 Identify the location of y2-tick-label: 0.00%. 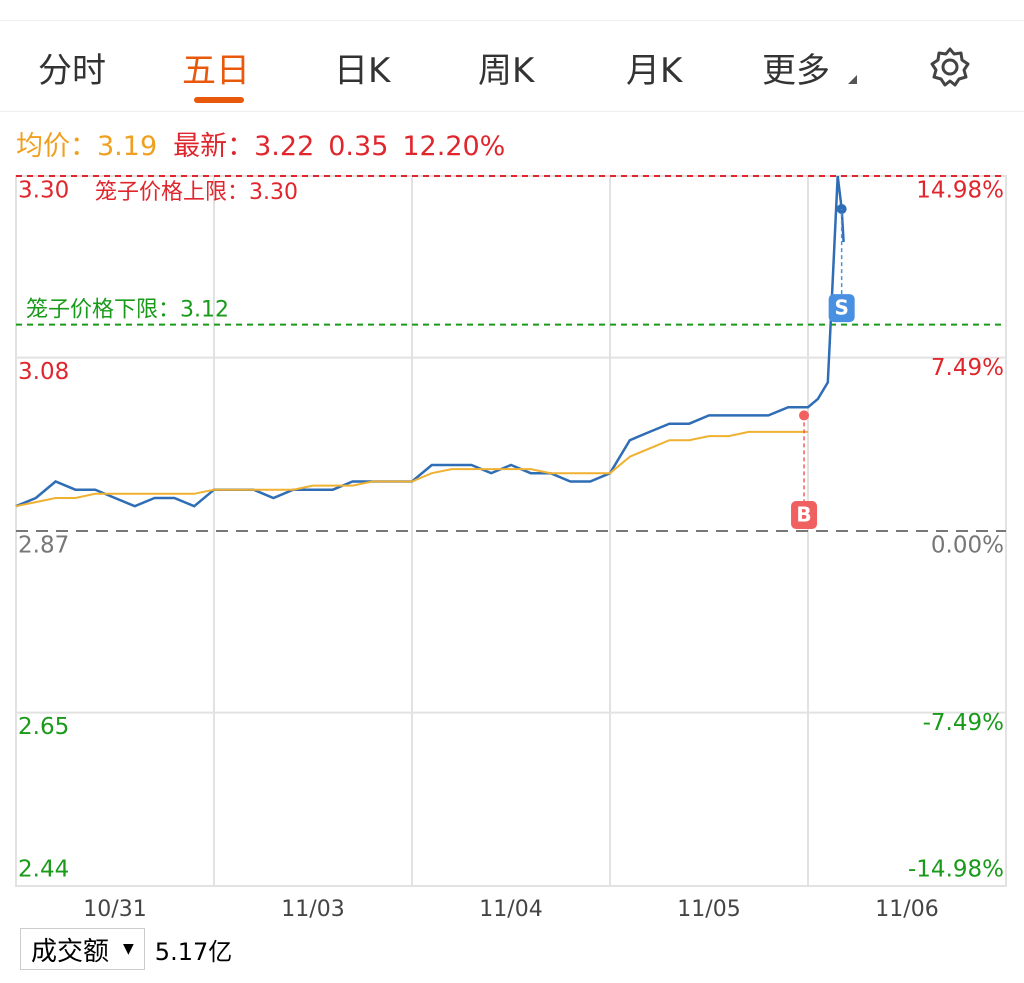
(967, 546).